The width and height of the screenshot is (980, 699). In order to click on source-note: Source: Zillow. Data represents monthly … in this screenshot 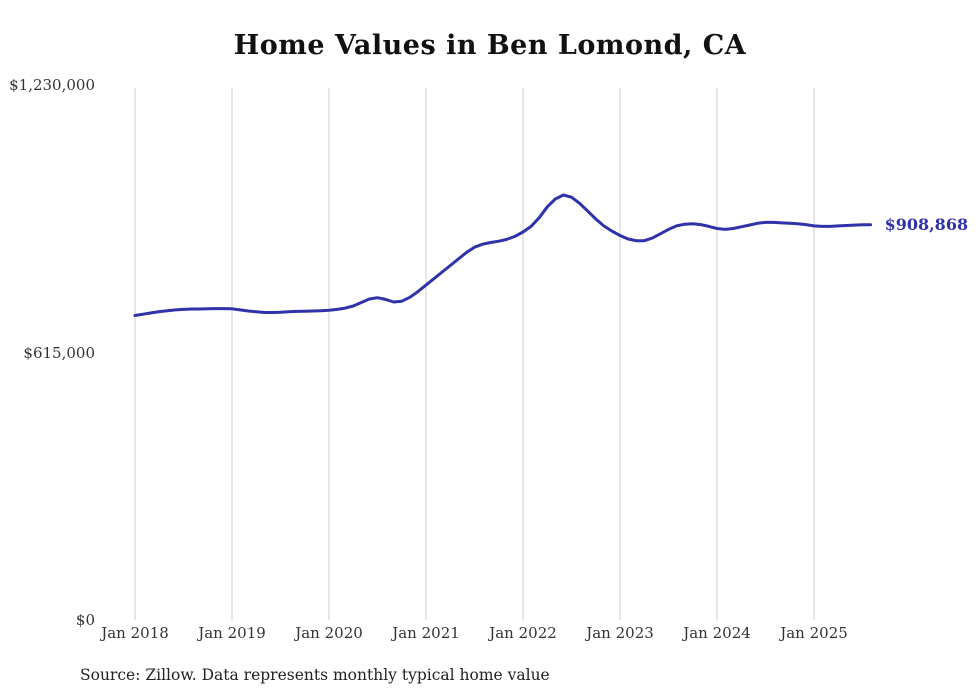, I will do `click(315, 675)`.